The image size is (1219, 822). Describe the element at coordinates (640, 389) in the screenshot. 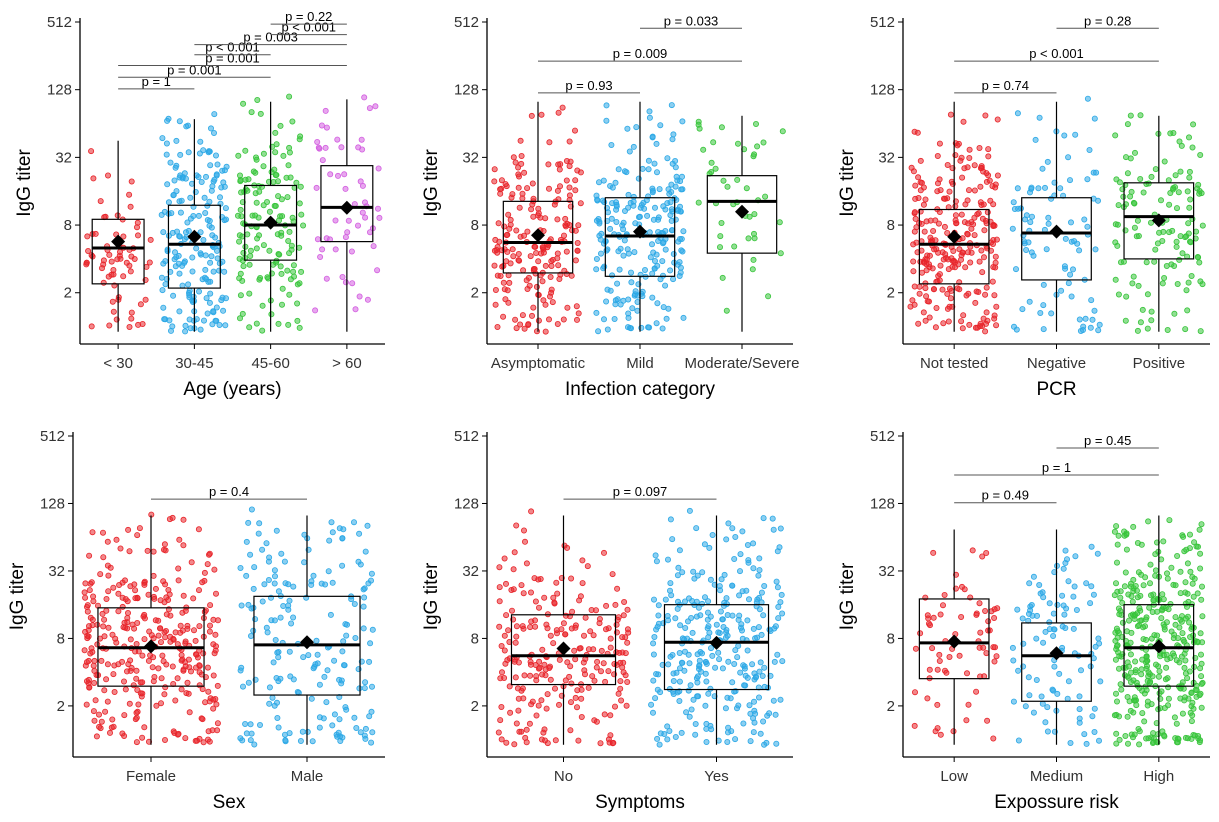

I see `x-axis-label: Infection category` at that location.